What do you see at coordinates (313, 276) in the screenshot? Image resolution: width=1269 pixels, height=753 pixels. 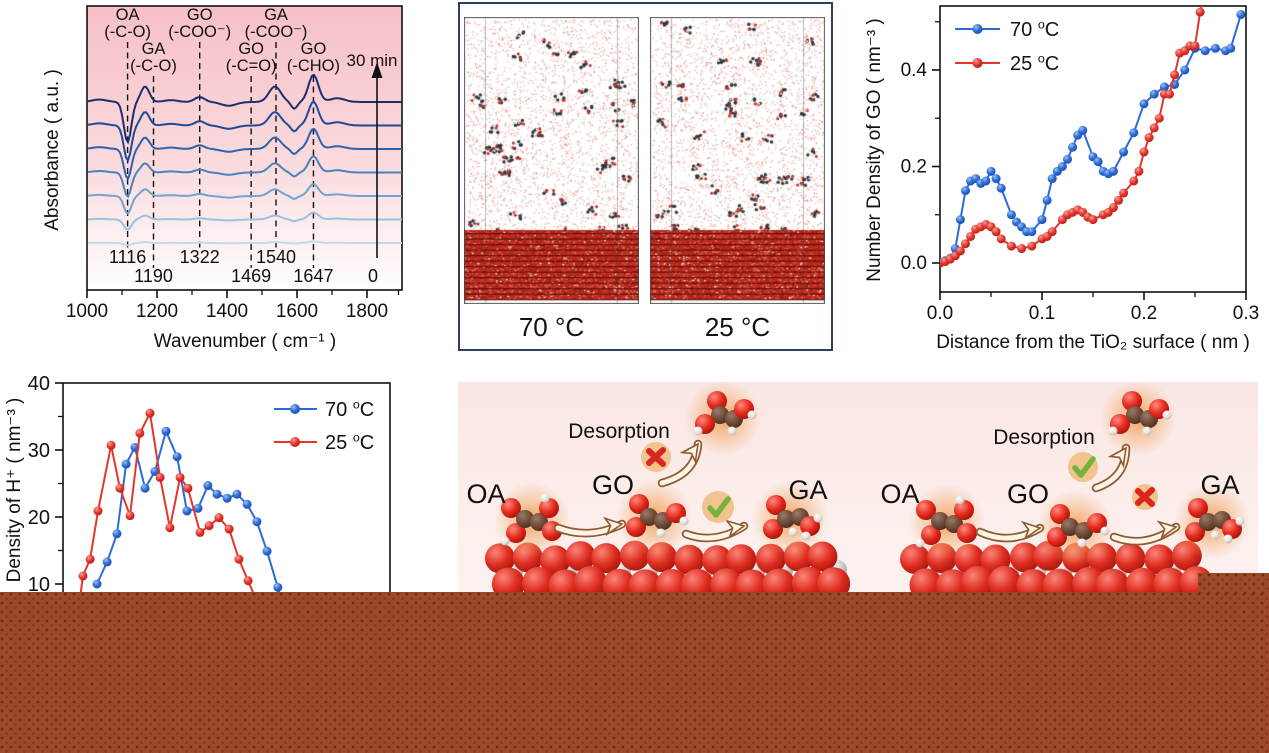 I see `peak-wavenumber-label: 1647` at bounding box center [313, 276].